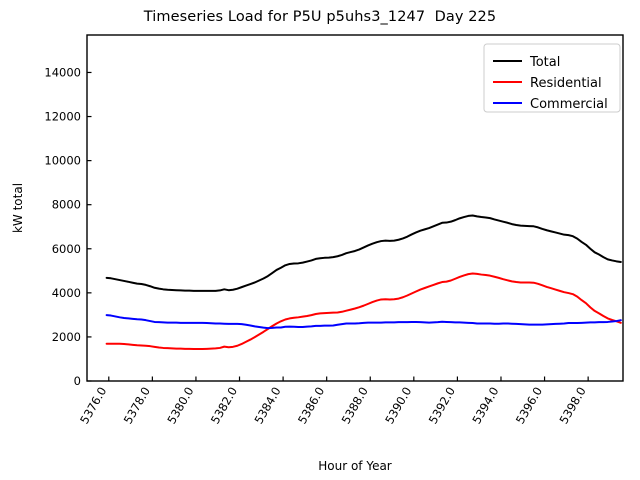 This screenshot has width=640, height=480. What do you see at coordinates (529, 406) in the screenshot?
I see `x-tick-label-10: 5396.0` at bounding box center [529, 406].